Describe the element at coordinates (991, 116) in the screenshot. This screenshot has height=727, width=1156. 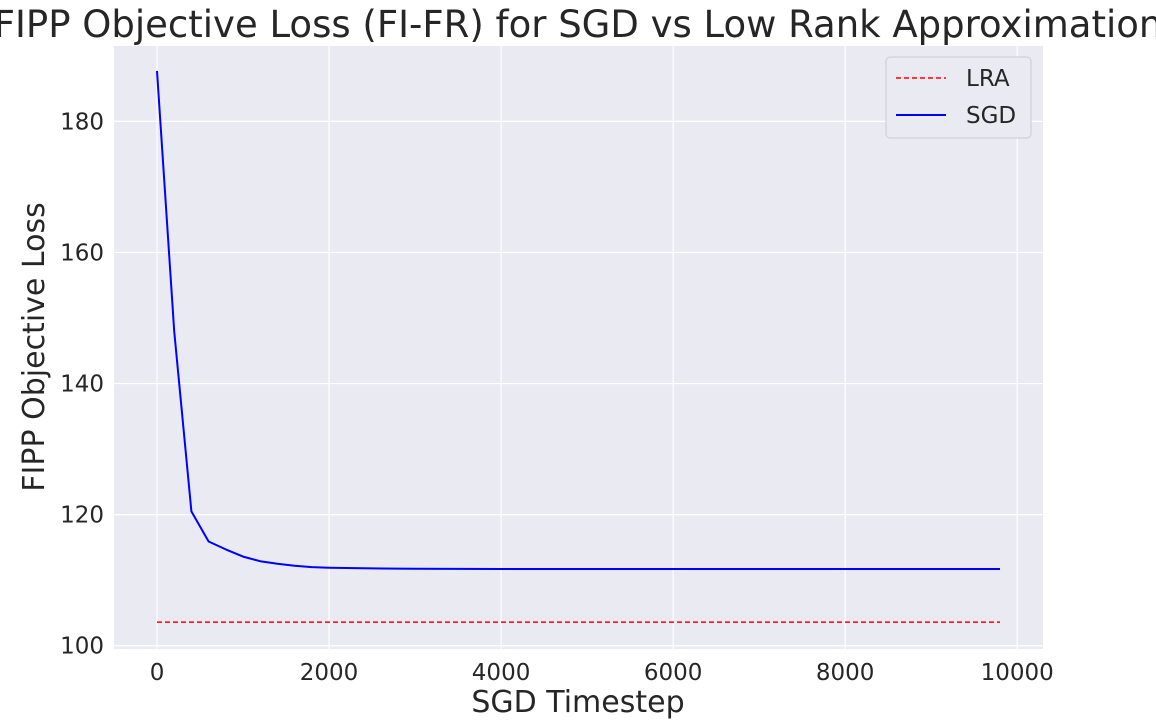
I see `legend-label-sgd: SGD` at that location.